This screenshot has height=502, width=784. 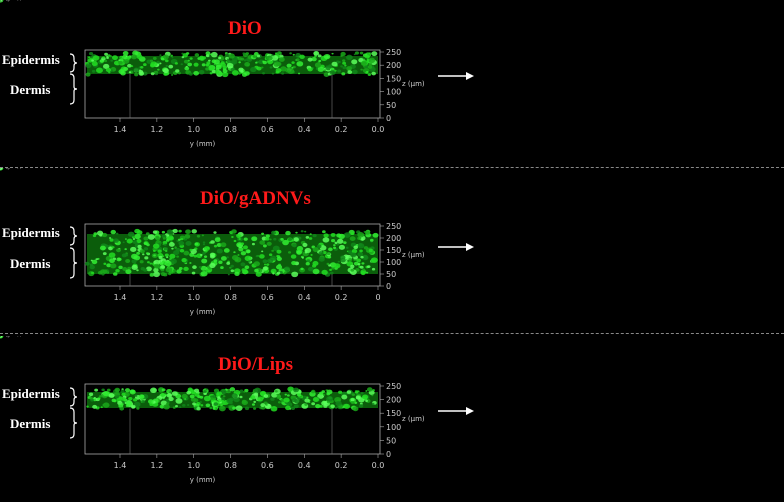 I want to click on side-y-tick: 0, so click(x=377, y=297).